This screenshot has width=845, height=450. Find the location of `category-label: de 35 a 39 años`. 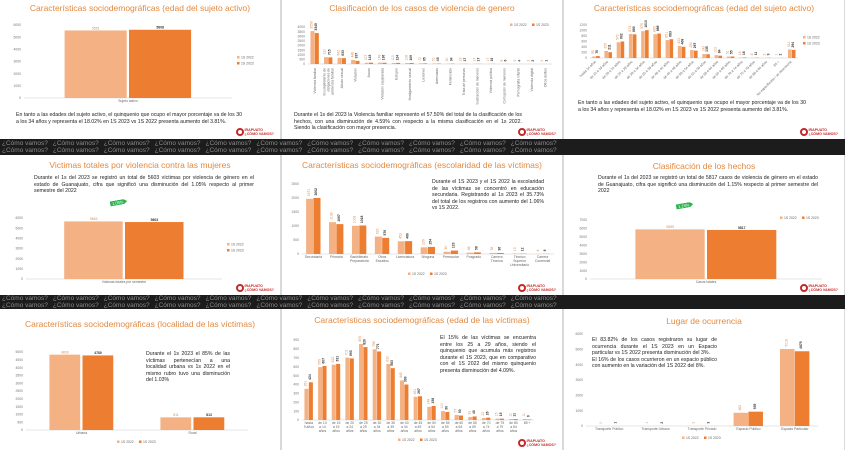

category-label: de 35 a 39 años is located at coordinates (390, 427).